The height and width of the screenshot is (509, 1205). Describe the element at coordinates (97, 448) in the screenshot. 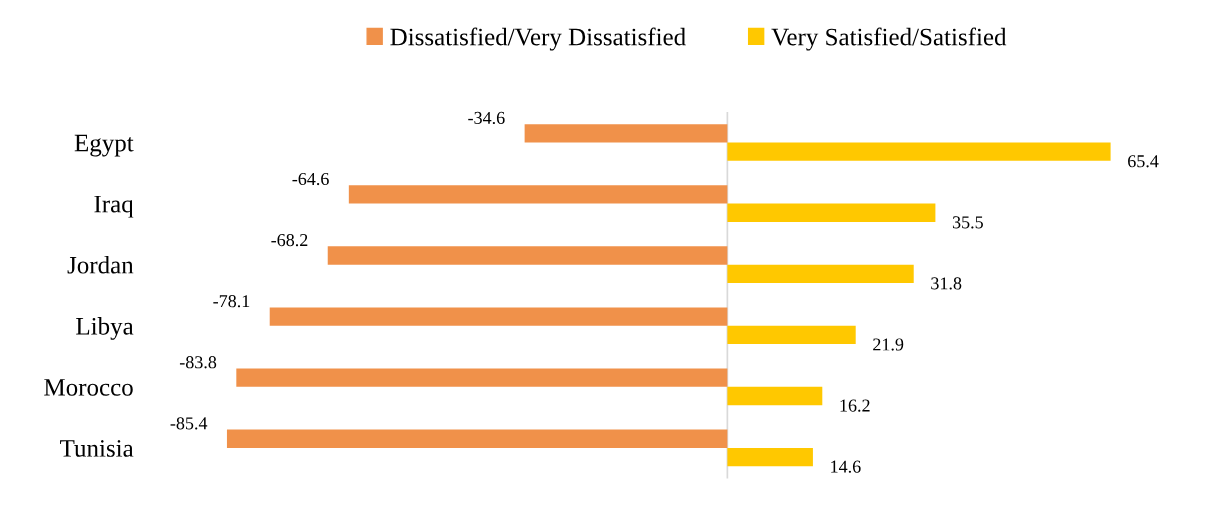

I see `y-tick-label: Tunisia` at that location.